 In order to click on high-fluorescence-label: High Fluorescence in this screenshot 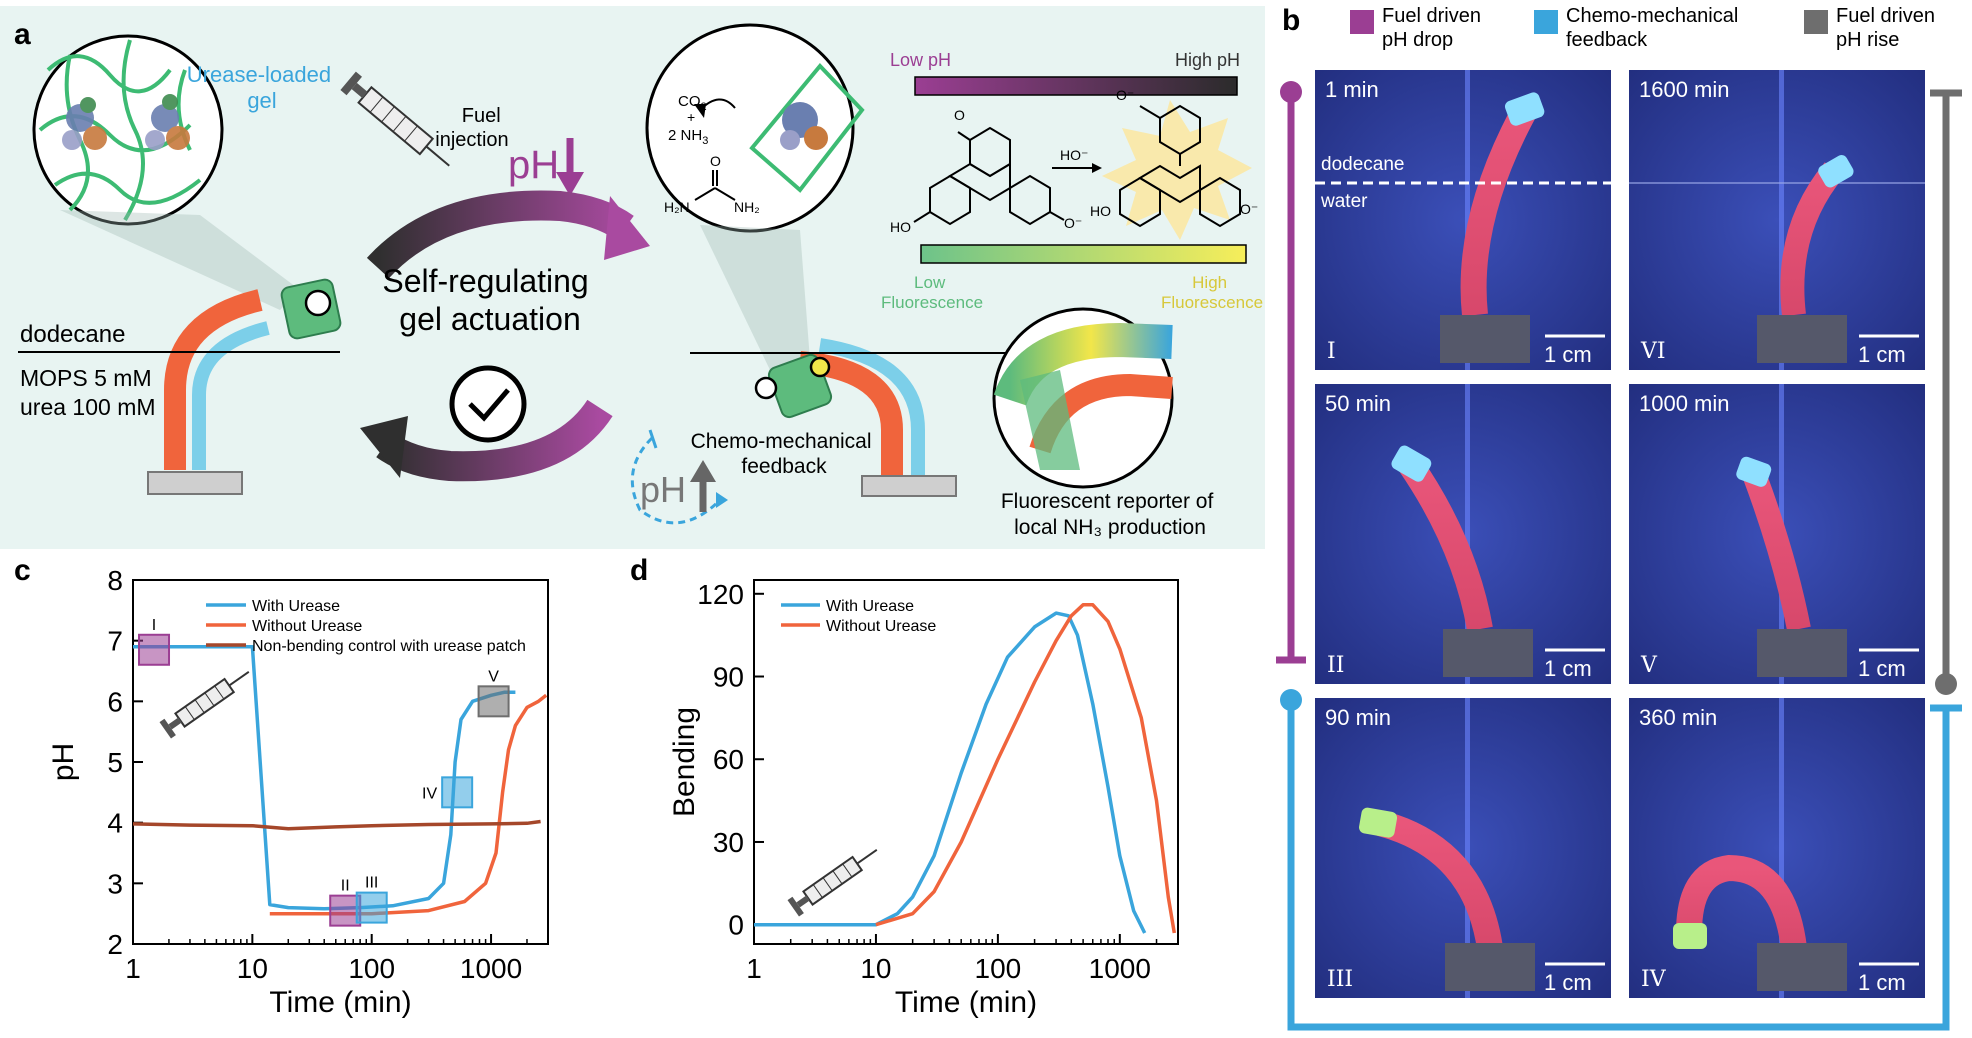, I will do `click(1212, 292)`.